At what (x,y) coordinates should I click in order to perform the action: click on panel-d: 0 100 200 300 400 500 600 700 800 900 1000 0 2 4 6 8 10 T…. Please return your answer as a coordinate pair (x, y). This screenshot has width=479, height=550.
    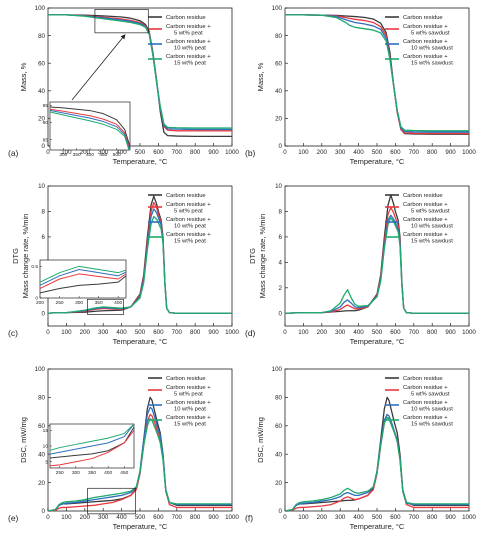
    Looking at the image, I should click on (360, 264).